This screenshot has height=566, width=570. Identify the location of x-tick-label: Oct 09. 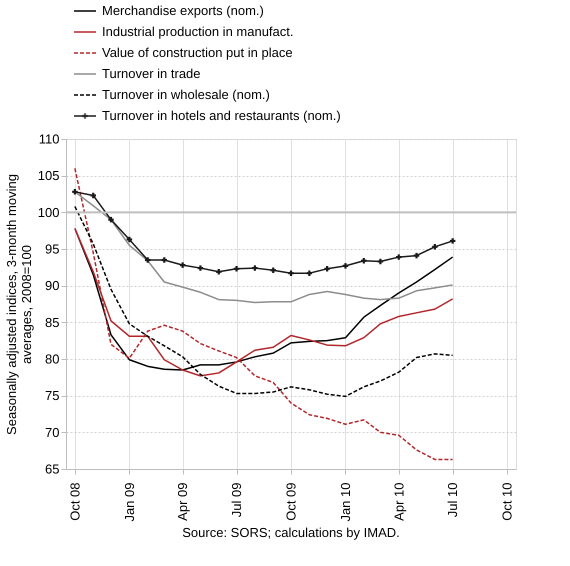
(291, 501).